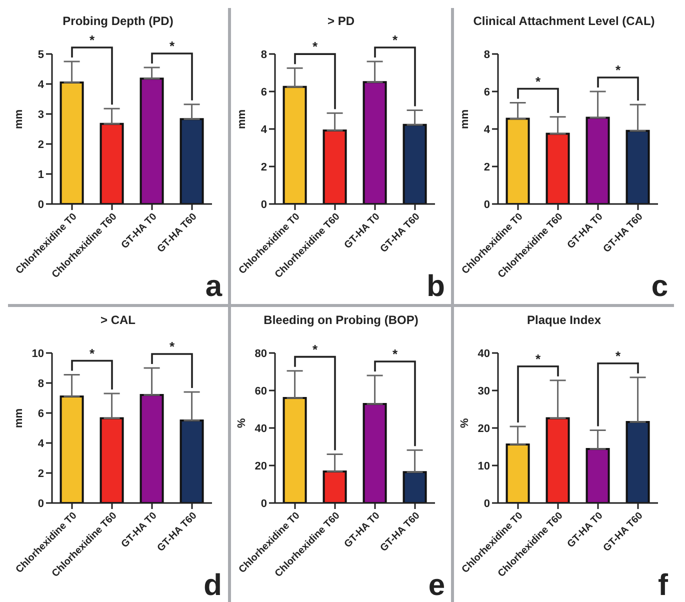 The width and height of the screenshot is (685, 602). Describe the element at coordinates (213, 585) in the screenshot. I see `text: d` at that location.